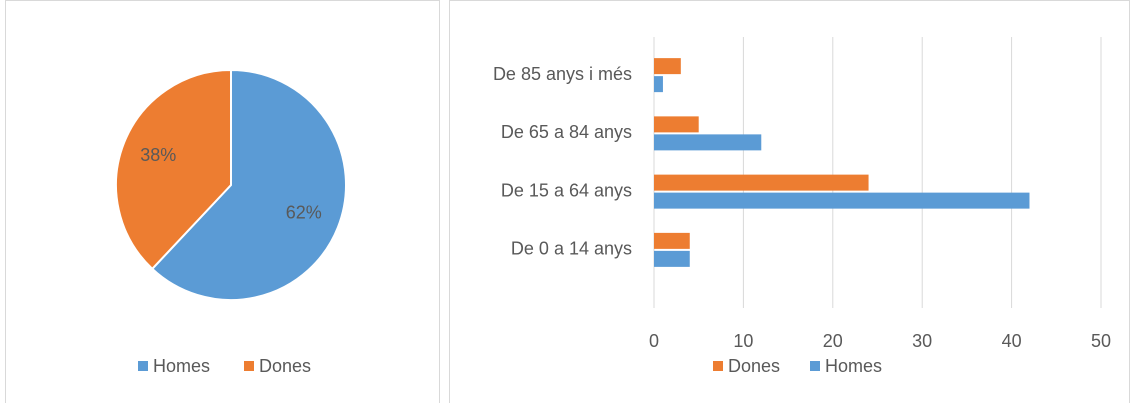 This screenshot has width=1135, height=403. I want to click on x-tick-label: 40, so click(1012, 341).